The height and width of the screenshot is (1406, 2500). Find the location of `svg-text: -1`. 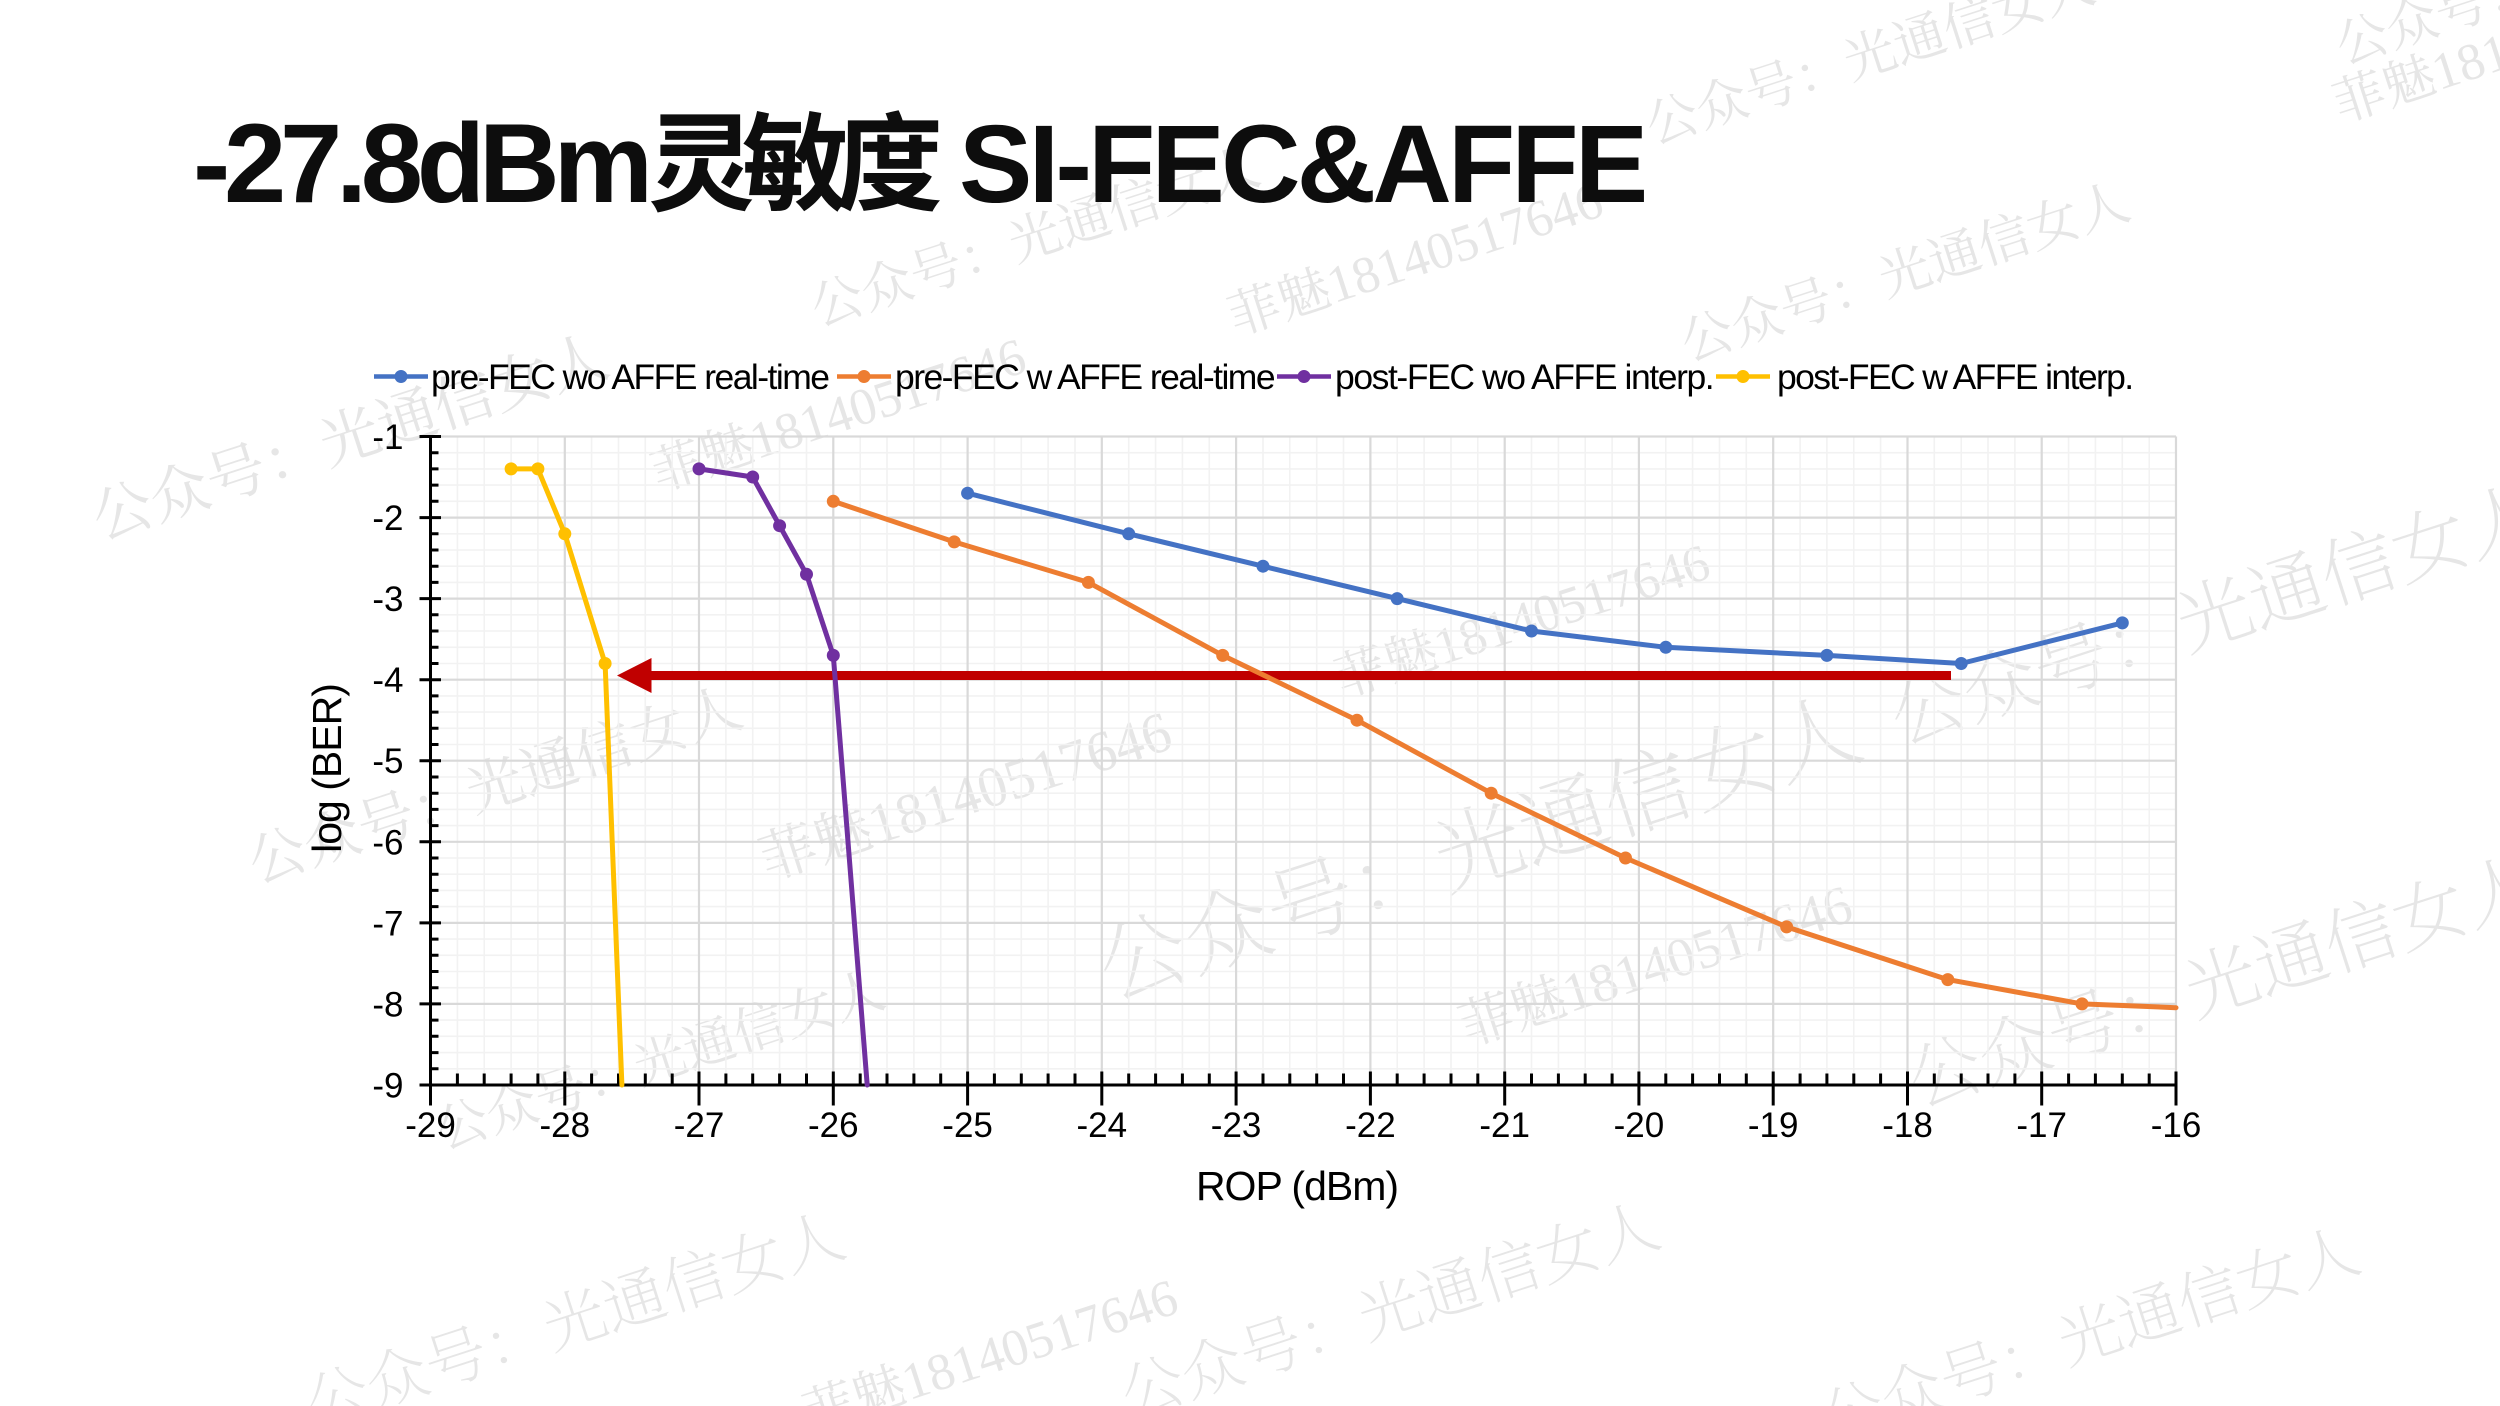

svg-text: -1 is located at coordinates (387, 437).